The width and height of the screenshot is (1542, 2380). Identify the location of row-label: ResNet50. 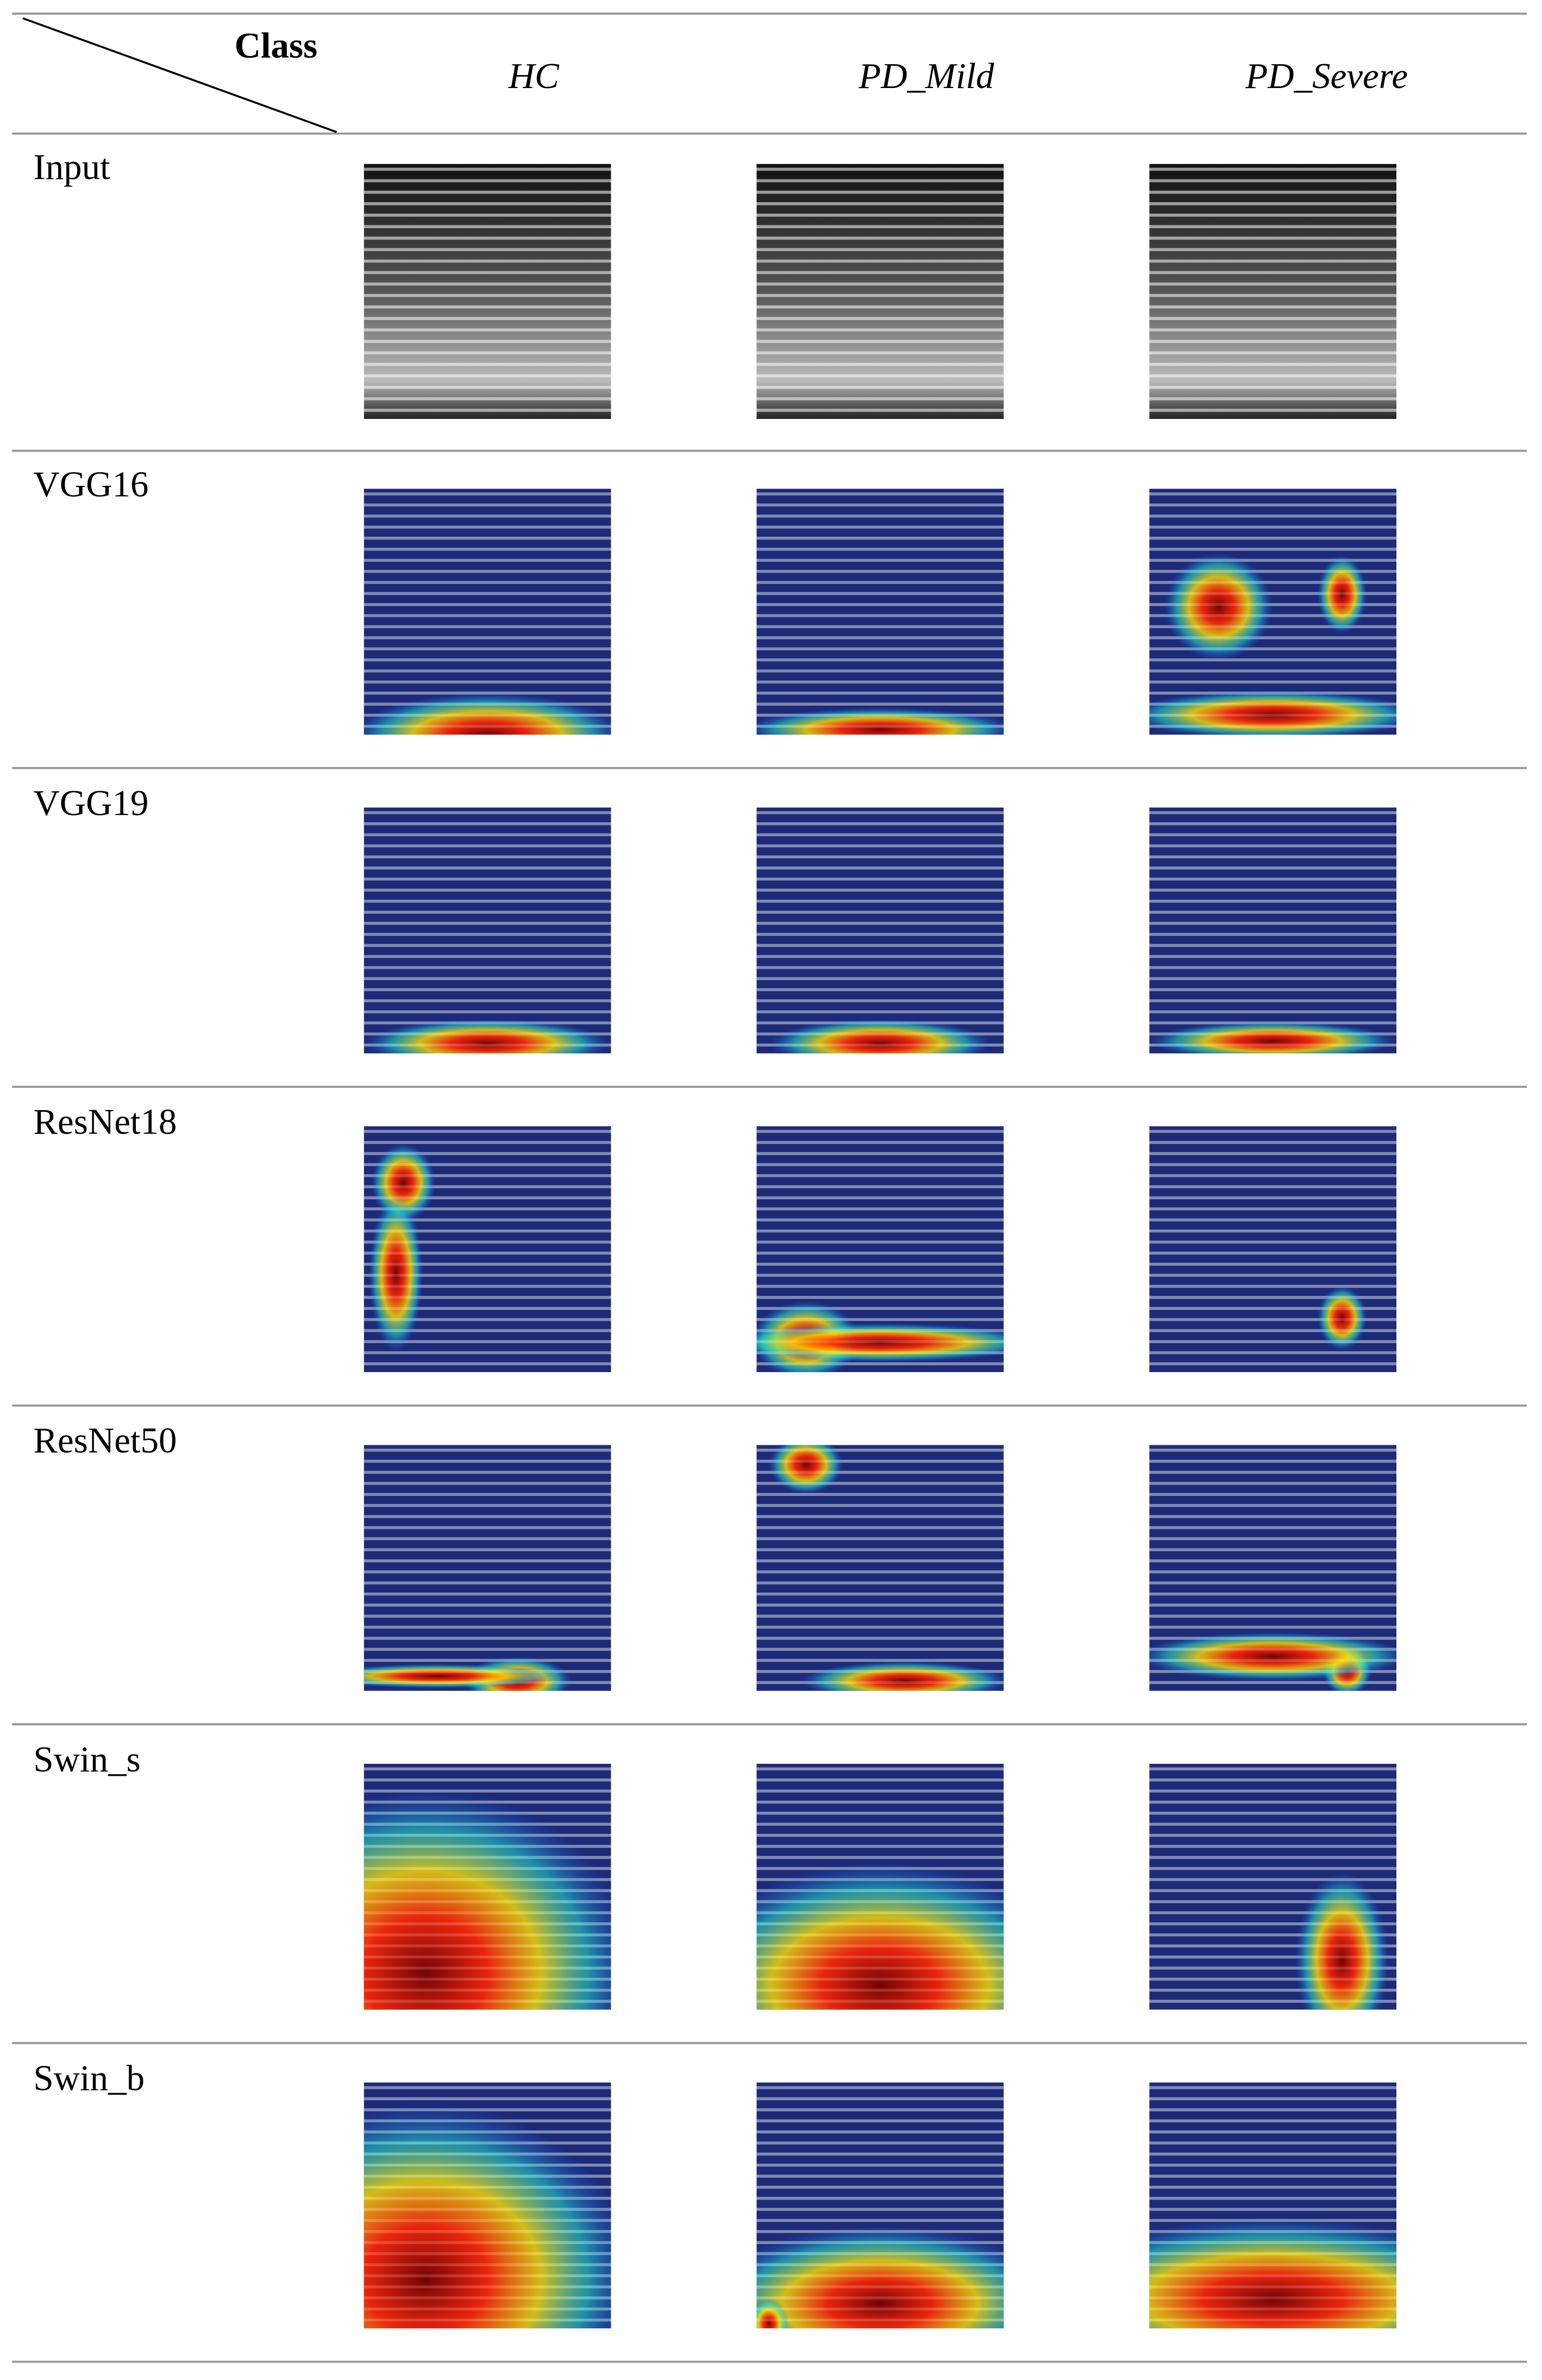
(105, 1440).